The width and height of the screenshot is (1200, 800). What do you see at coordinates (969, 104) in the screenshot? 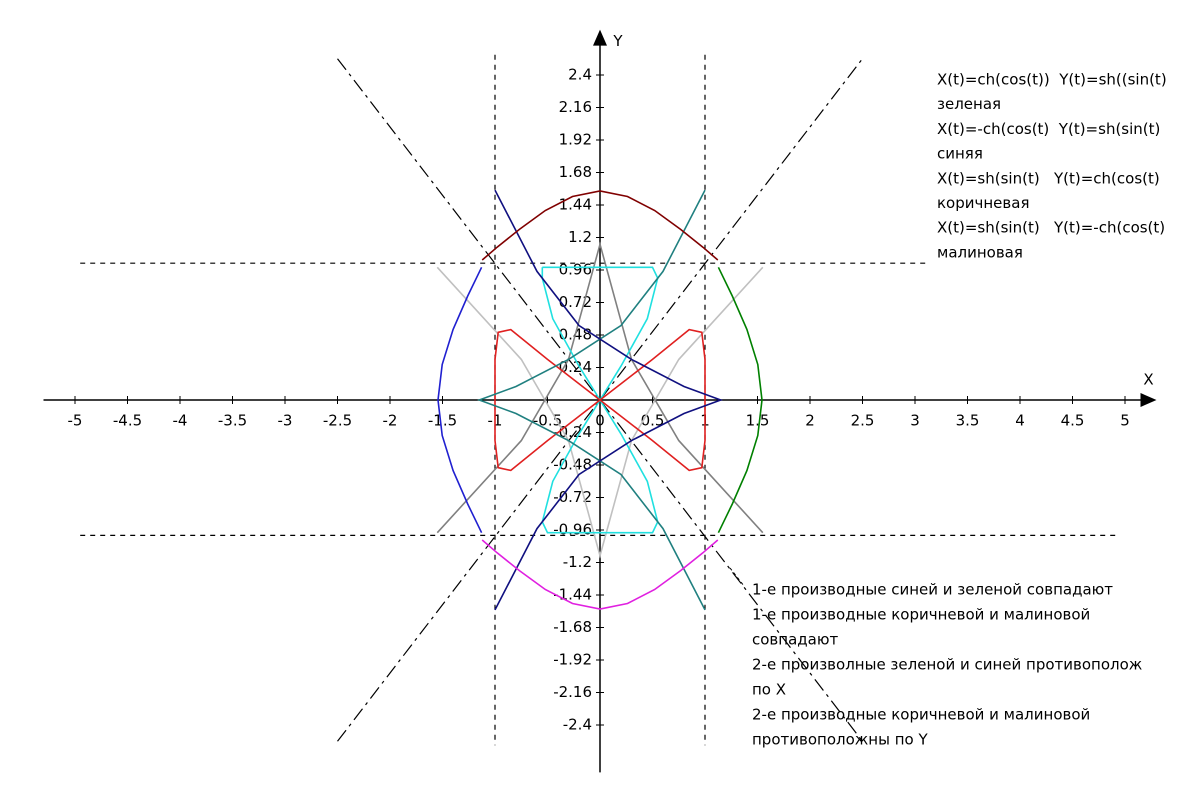
I see `annotation: зеленая` at bounding box center [969, 104].